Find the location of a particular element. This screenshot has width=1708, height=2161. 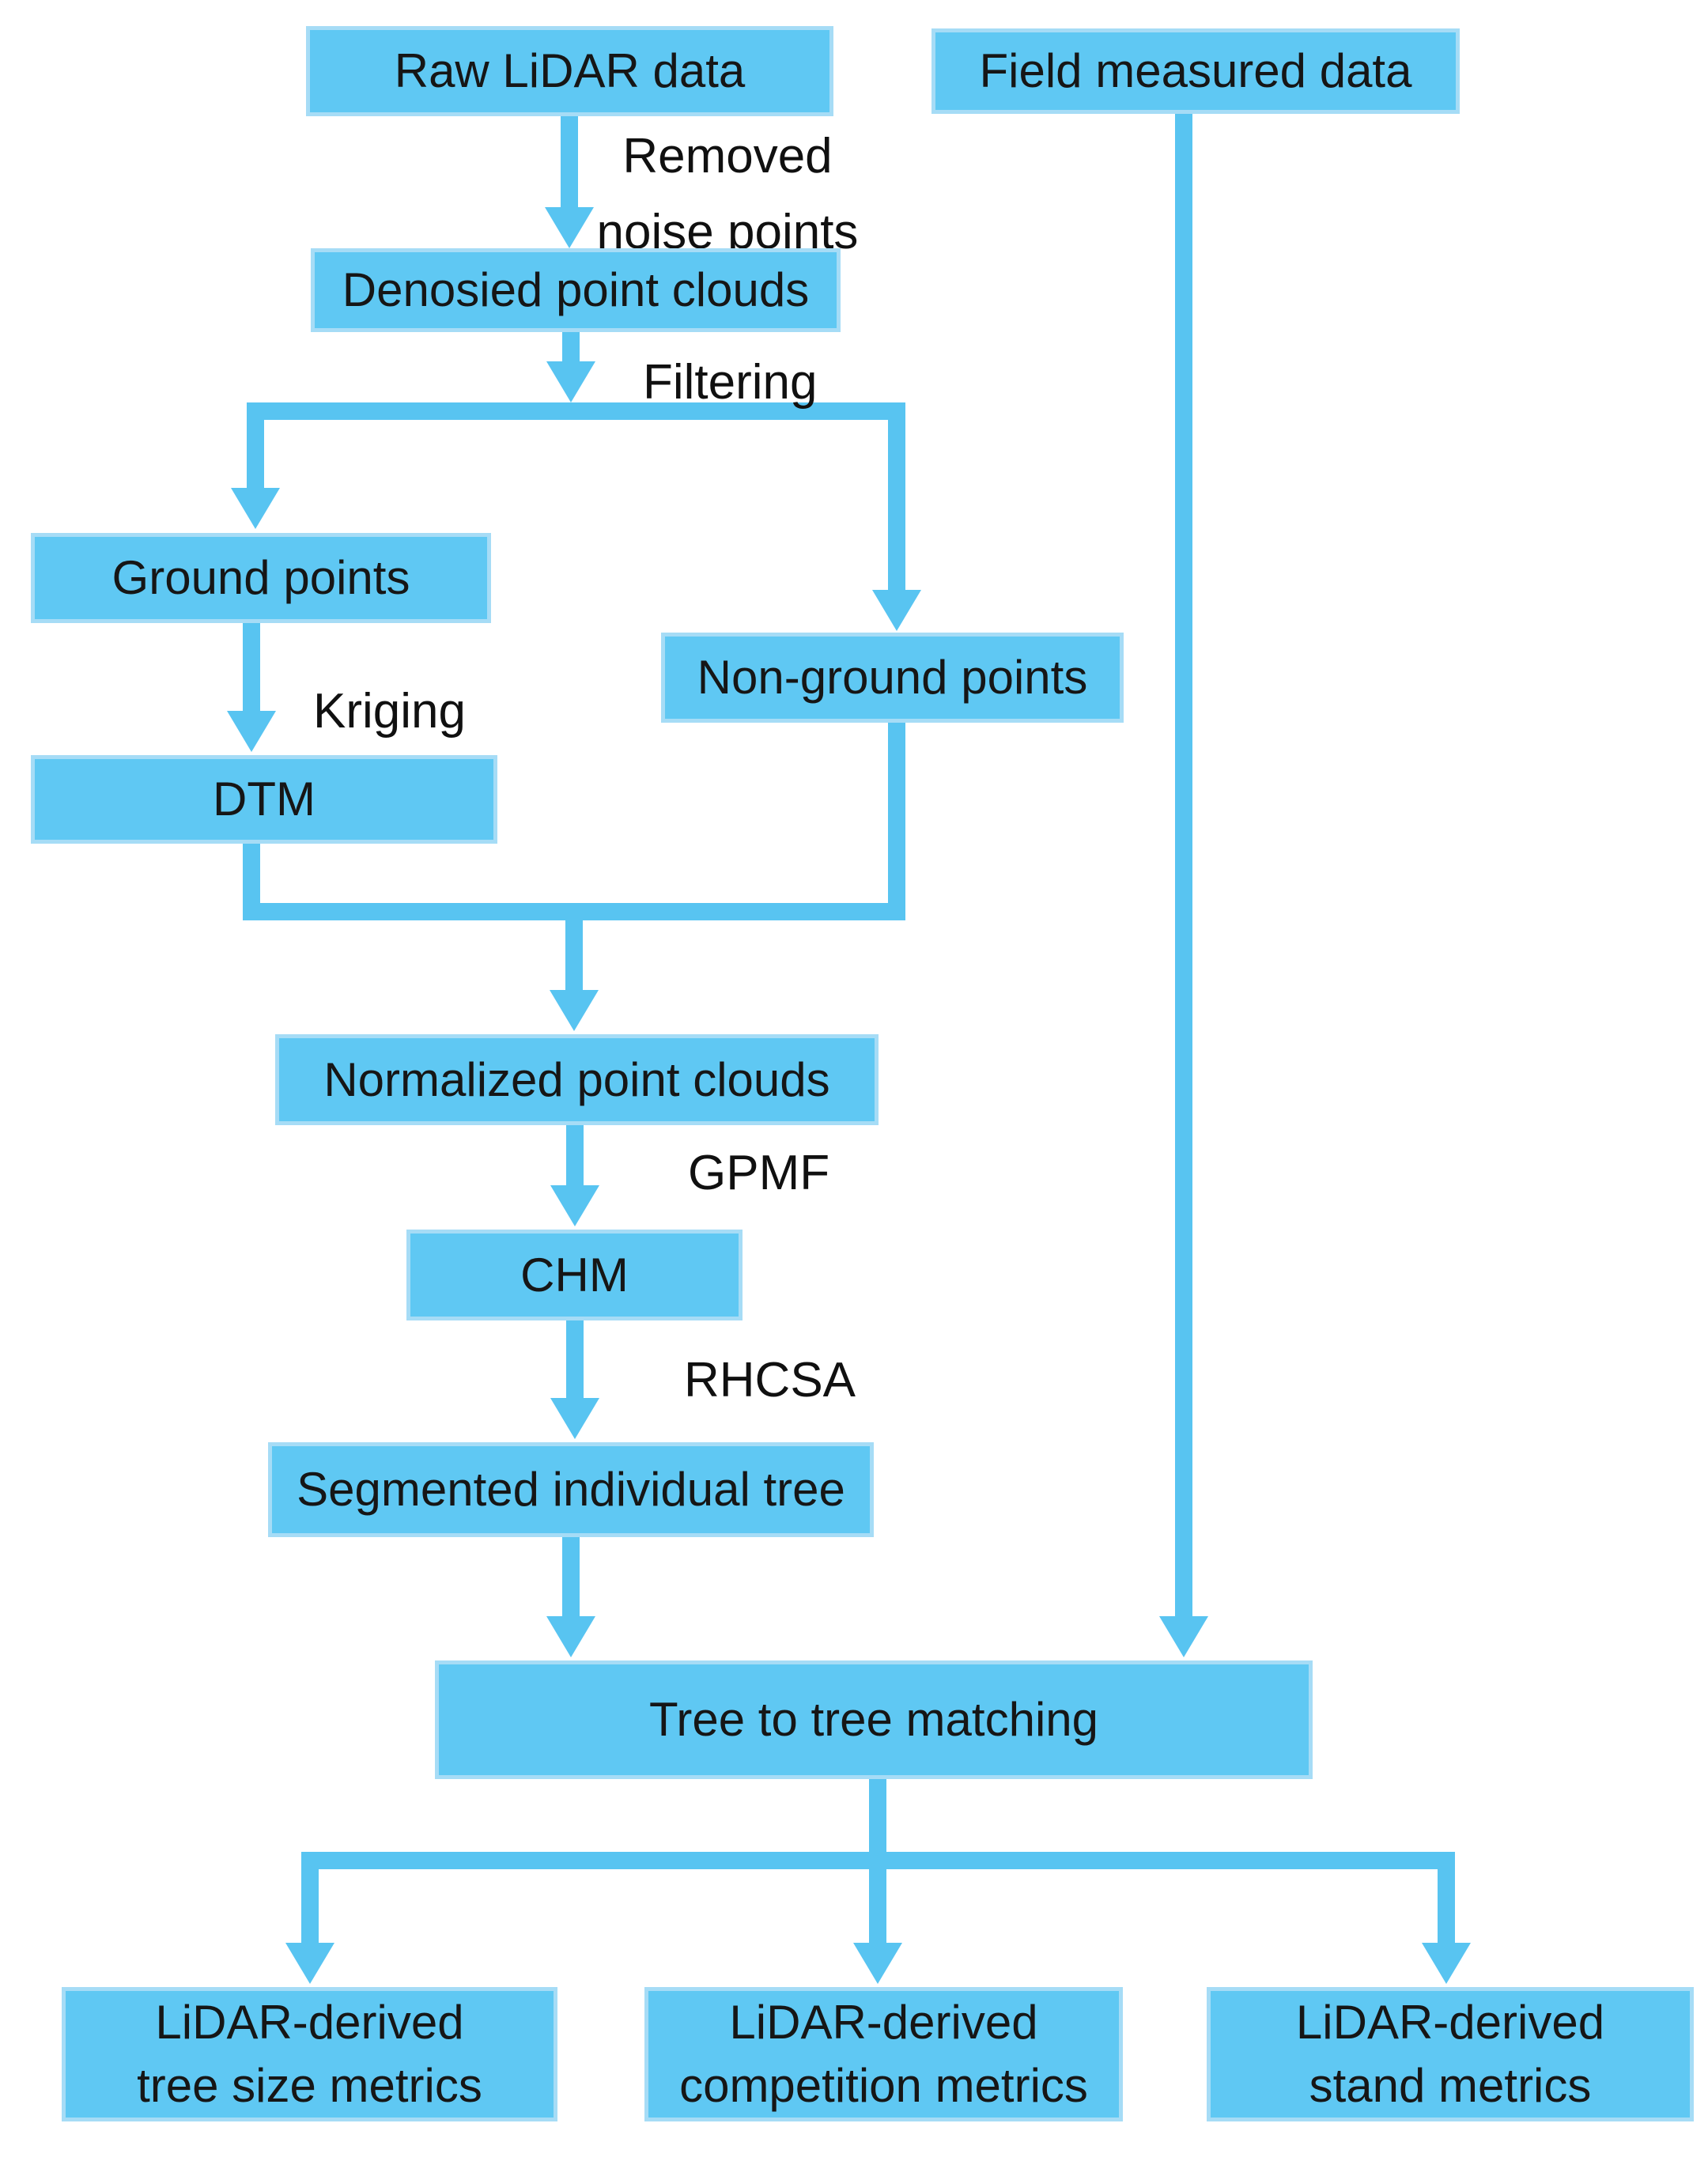

connector-ground-to-dtm is located at coordinates (252, 668).